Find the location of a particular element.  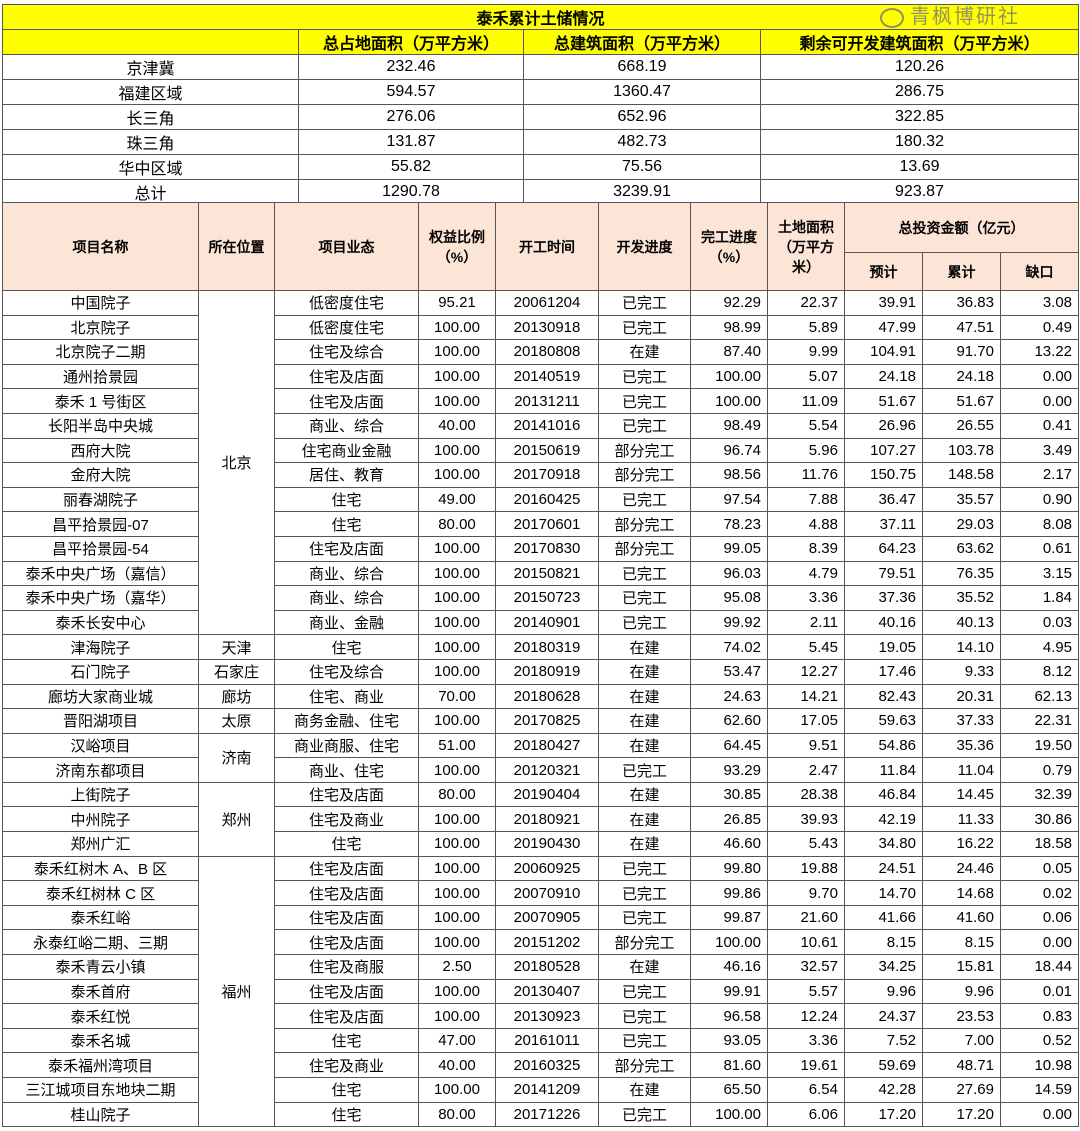

table-cell: 20180919 is located at coordinates (547, 671).